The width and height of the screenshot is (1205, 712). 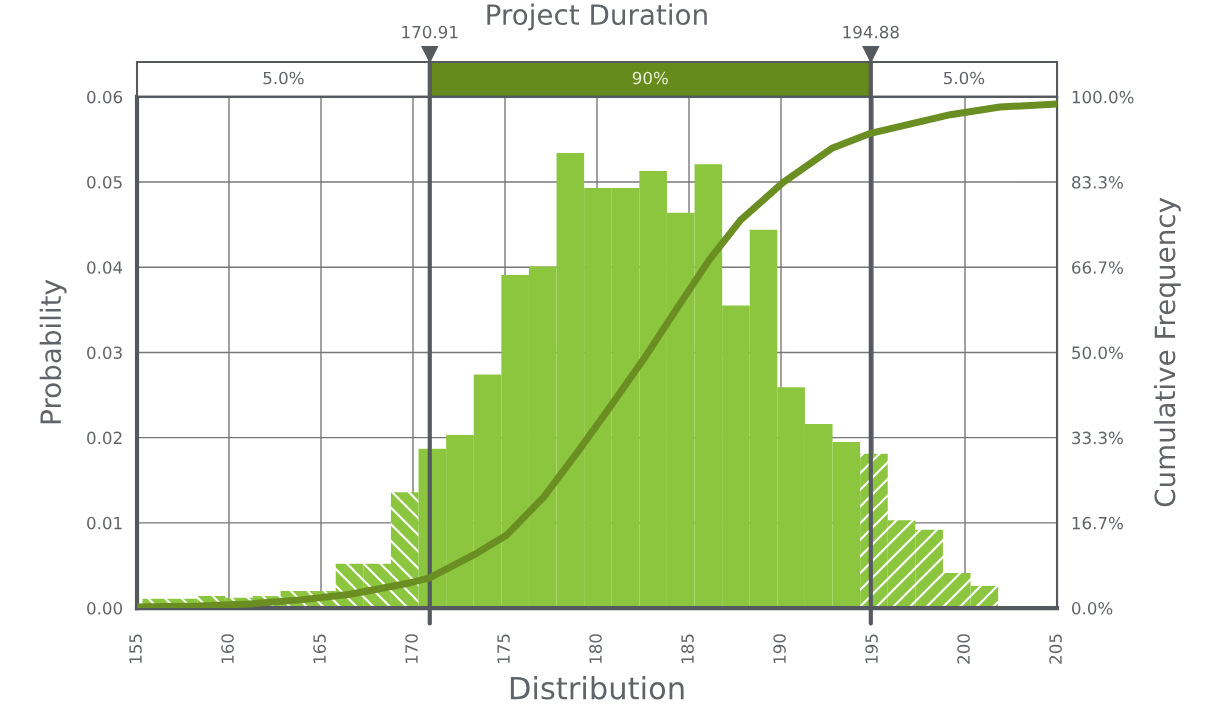 I want to click on x-tick-label: 190, so click(x=779, y=649).